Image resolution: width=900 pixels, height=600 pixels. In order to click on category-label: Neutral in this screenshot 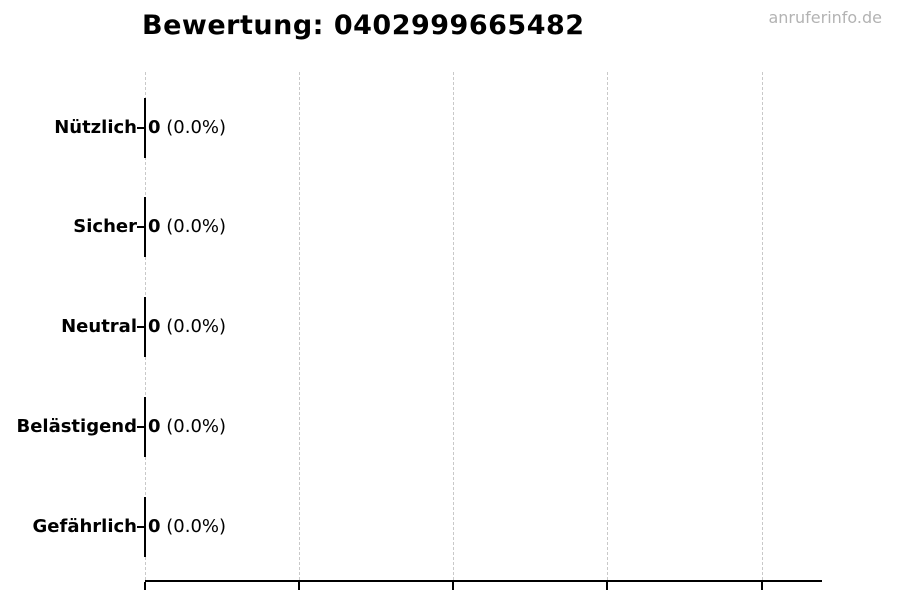, I will do `click(99, 326)`.